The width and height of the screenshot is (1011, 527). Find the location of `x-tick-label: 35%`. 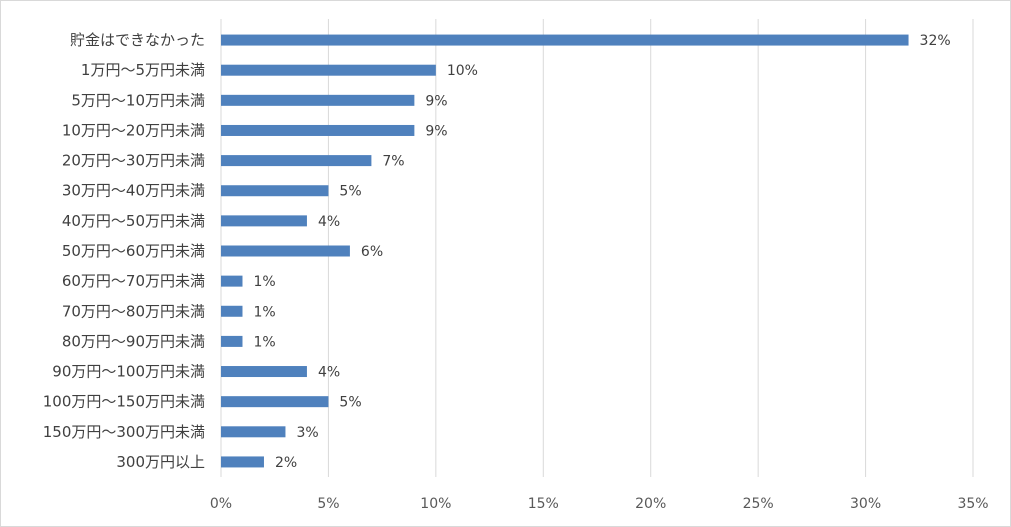

x-tick-label: 35% is located at coordinates (972, 504).